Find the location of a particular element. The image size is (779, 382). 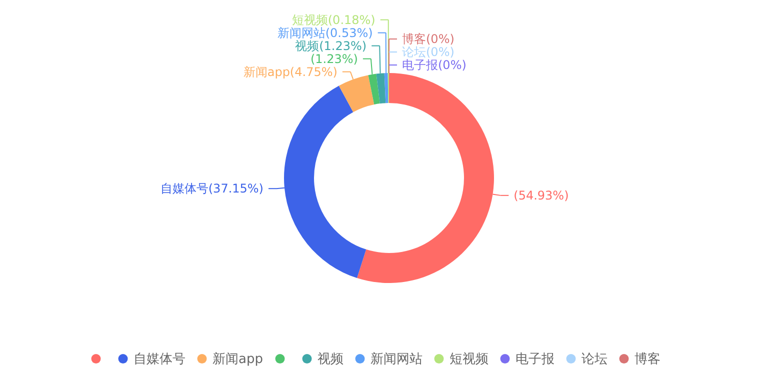

legend-label: 短视频 is located at coordinates (469, 359).